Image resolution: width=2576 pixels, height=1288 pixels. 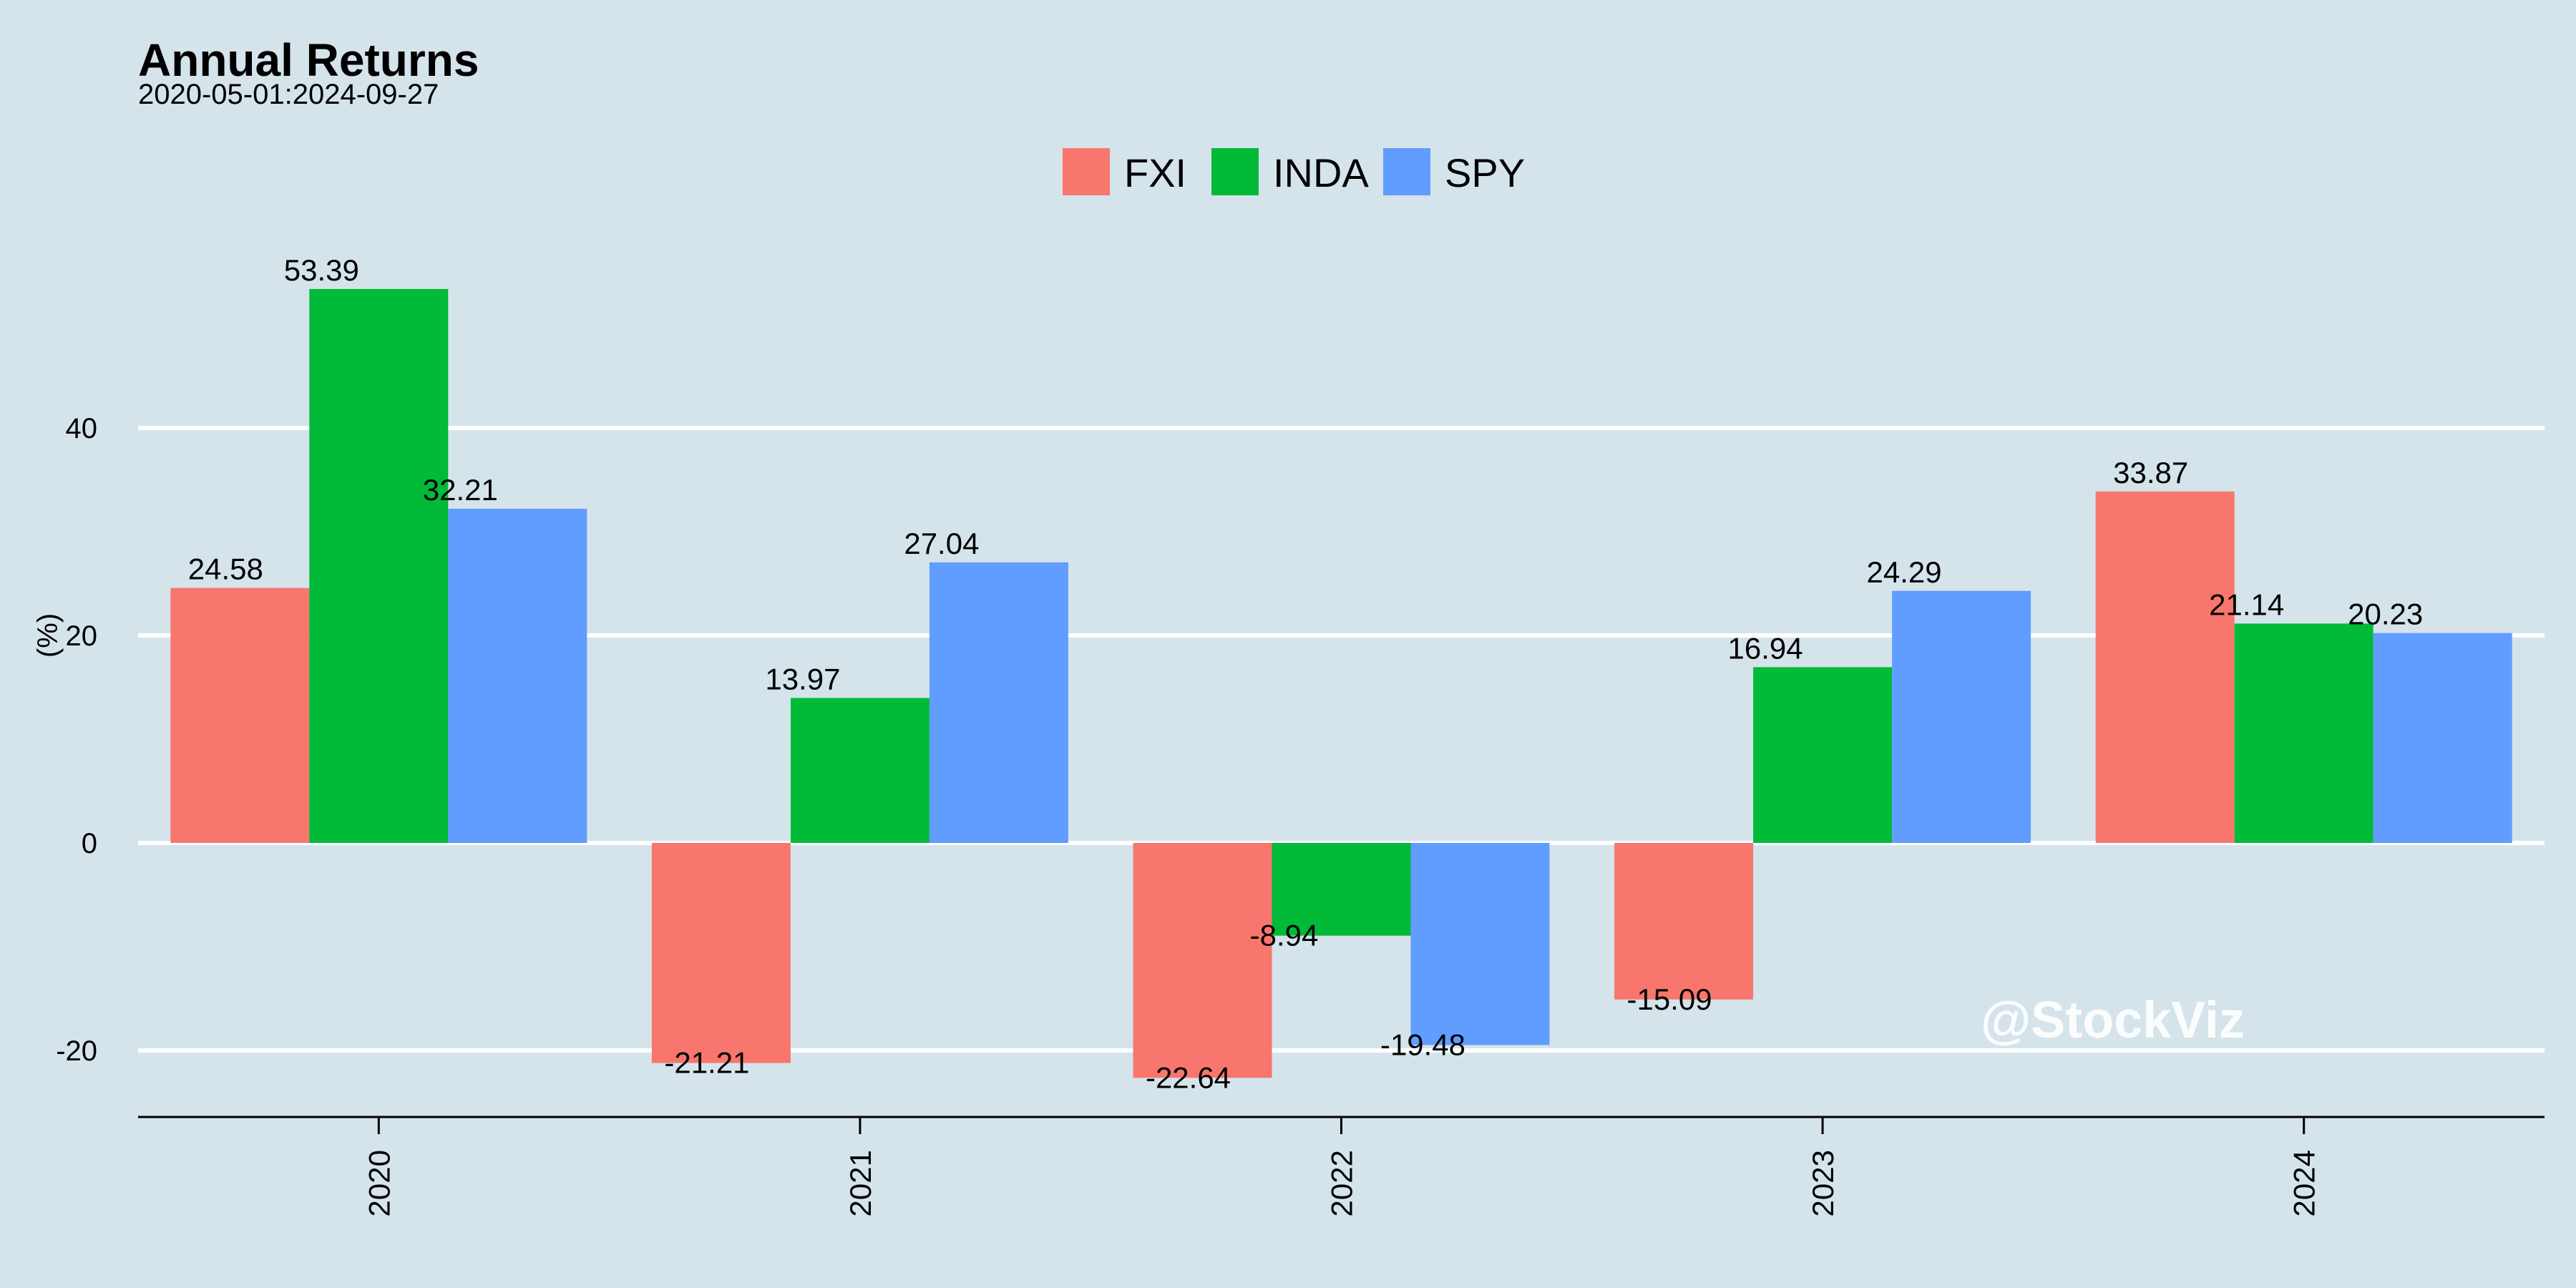 I want to click on data-label: 24.58, so click(x=226, y=569).